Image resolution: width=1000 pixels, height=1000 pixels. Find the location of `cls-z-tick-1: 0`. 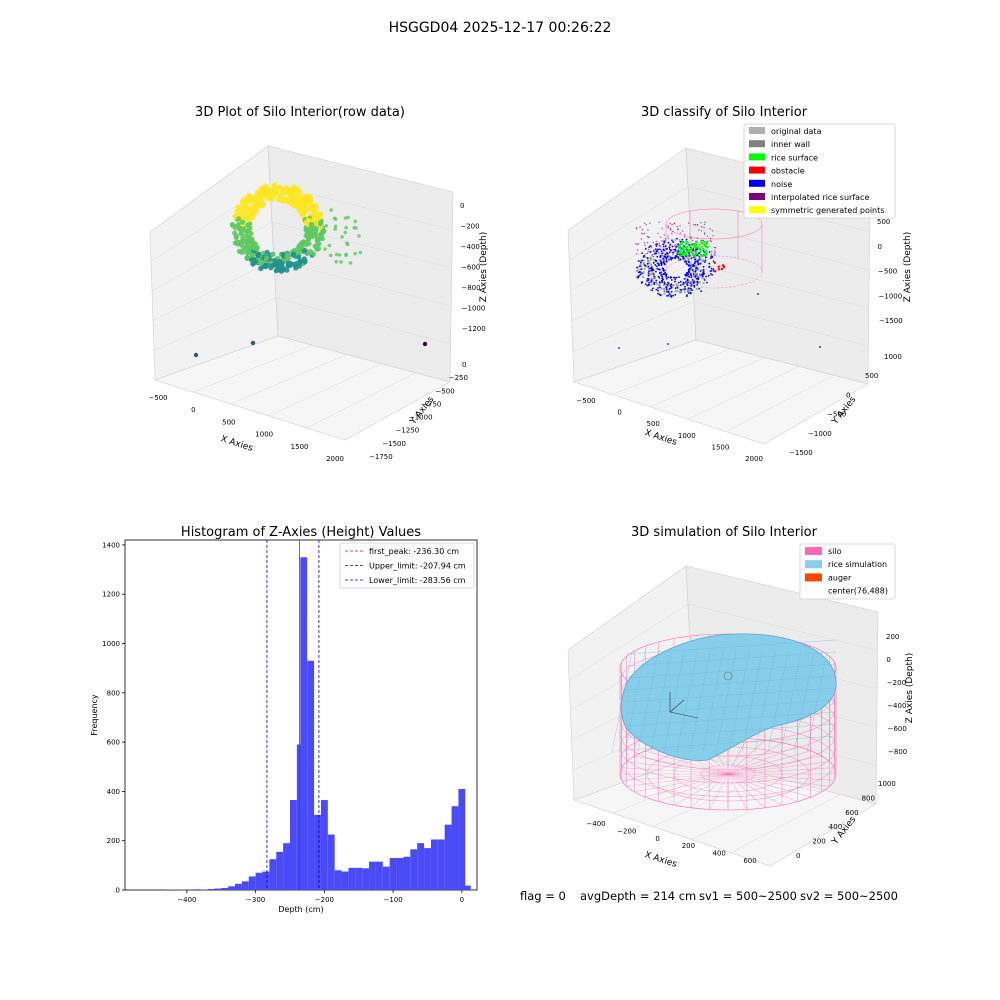

cls-z-tick-1: 0 is located at coordinates (880, 247).